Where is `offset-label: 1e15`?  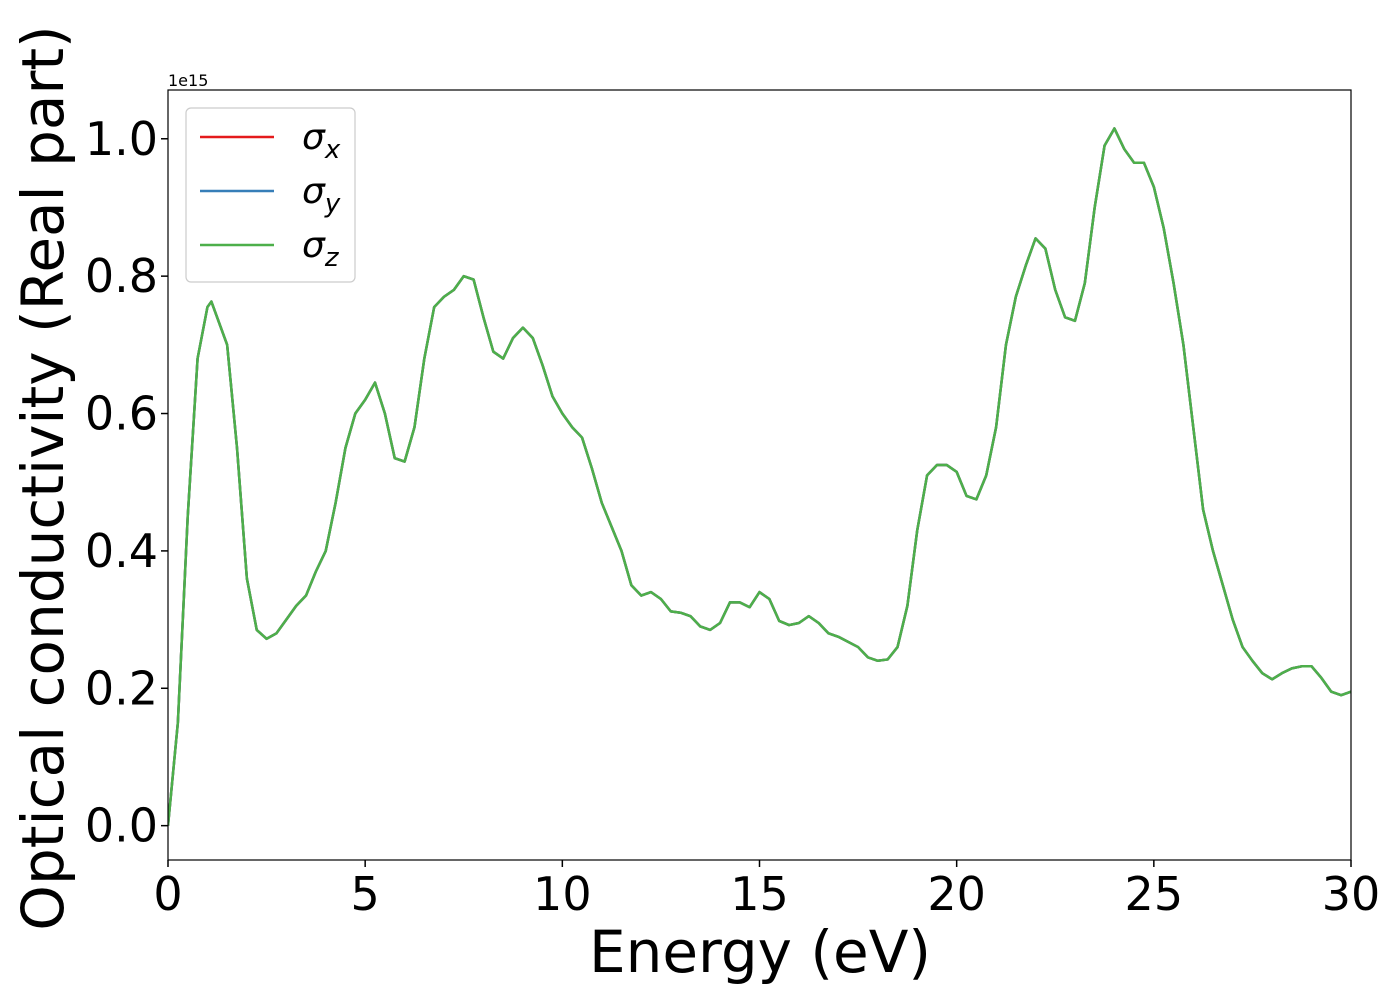 offset-label: 1e15 is located at coordinates (188, 80).